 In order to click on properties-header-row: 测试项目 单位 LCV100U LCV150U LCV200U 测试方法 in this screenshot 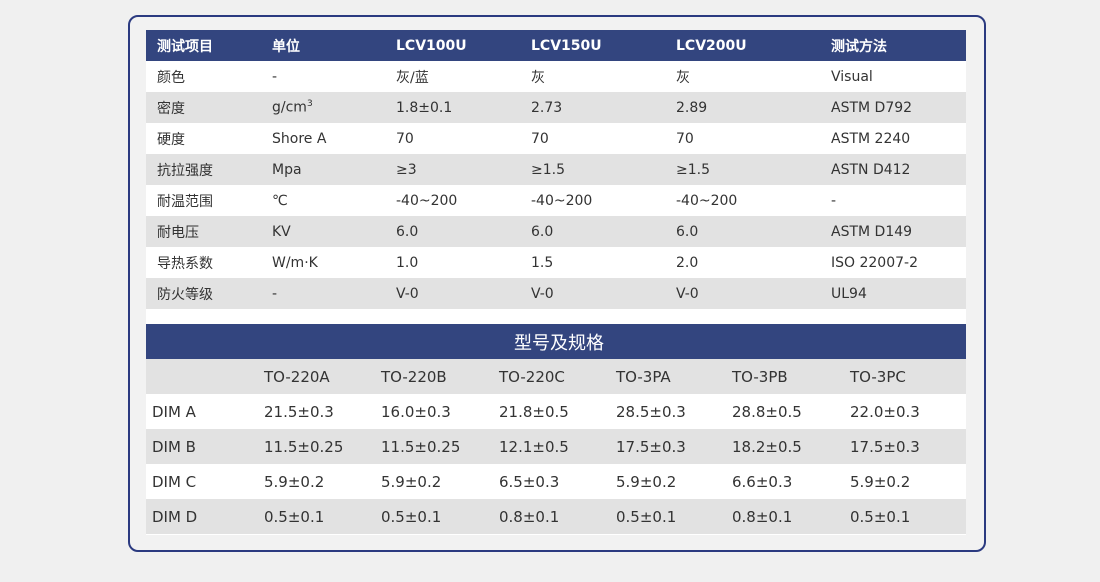, I will do `click(556, 45)`.